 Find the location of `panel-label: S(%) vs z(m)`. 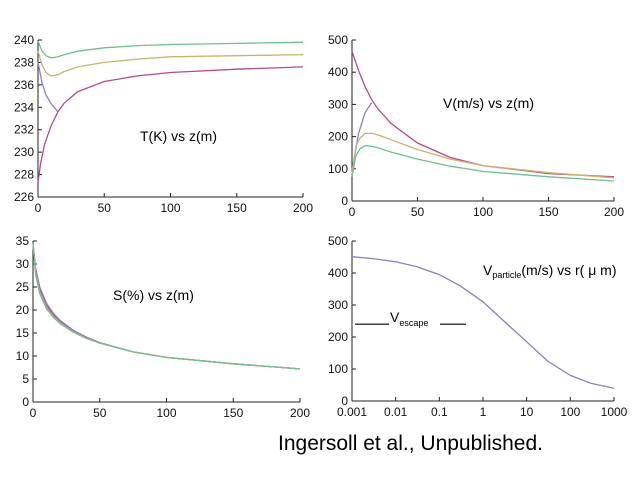

panel-label: S(%) vs z(m) is located at coordinates (153, 295).